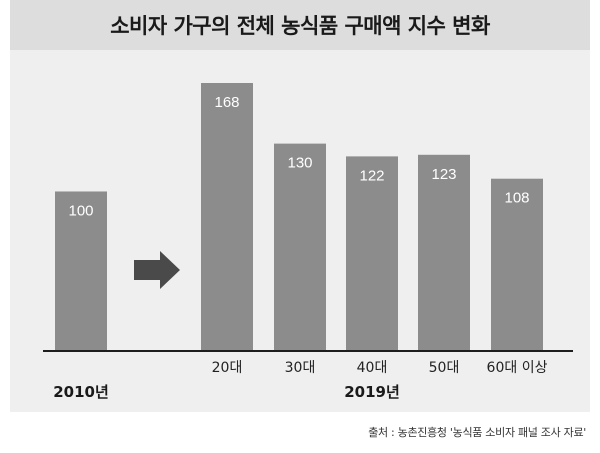  Describe the element at coordinates (516, 198) in the screenshot. I see `data-label-5: 108` at that location.